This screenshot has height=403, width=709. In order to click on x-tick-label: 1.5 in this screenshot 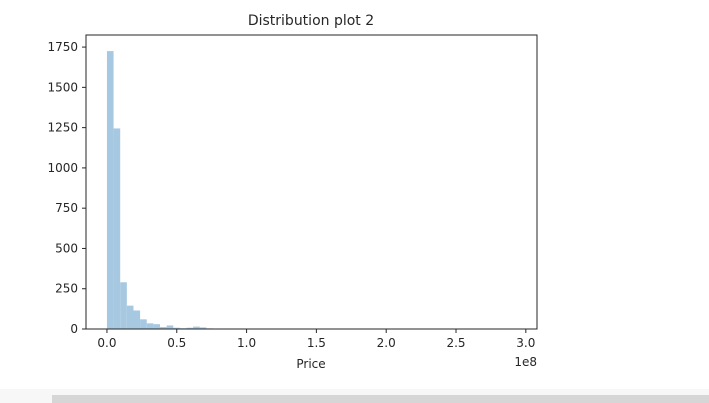, I will do `click(316, 343)`.